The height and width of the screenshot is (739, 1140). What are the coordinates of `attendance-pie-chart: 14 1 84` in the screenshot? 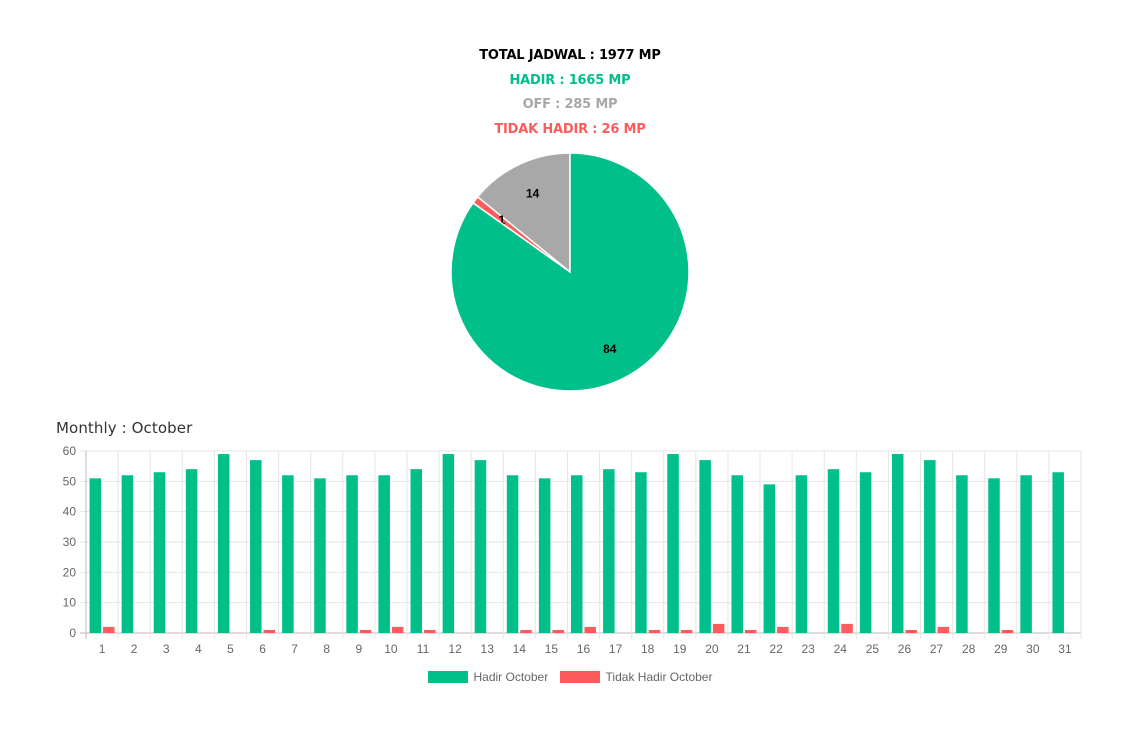 It's located at (570, 272).